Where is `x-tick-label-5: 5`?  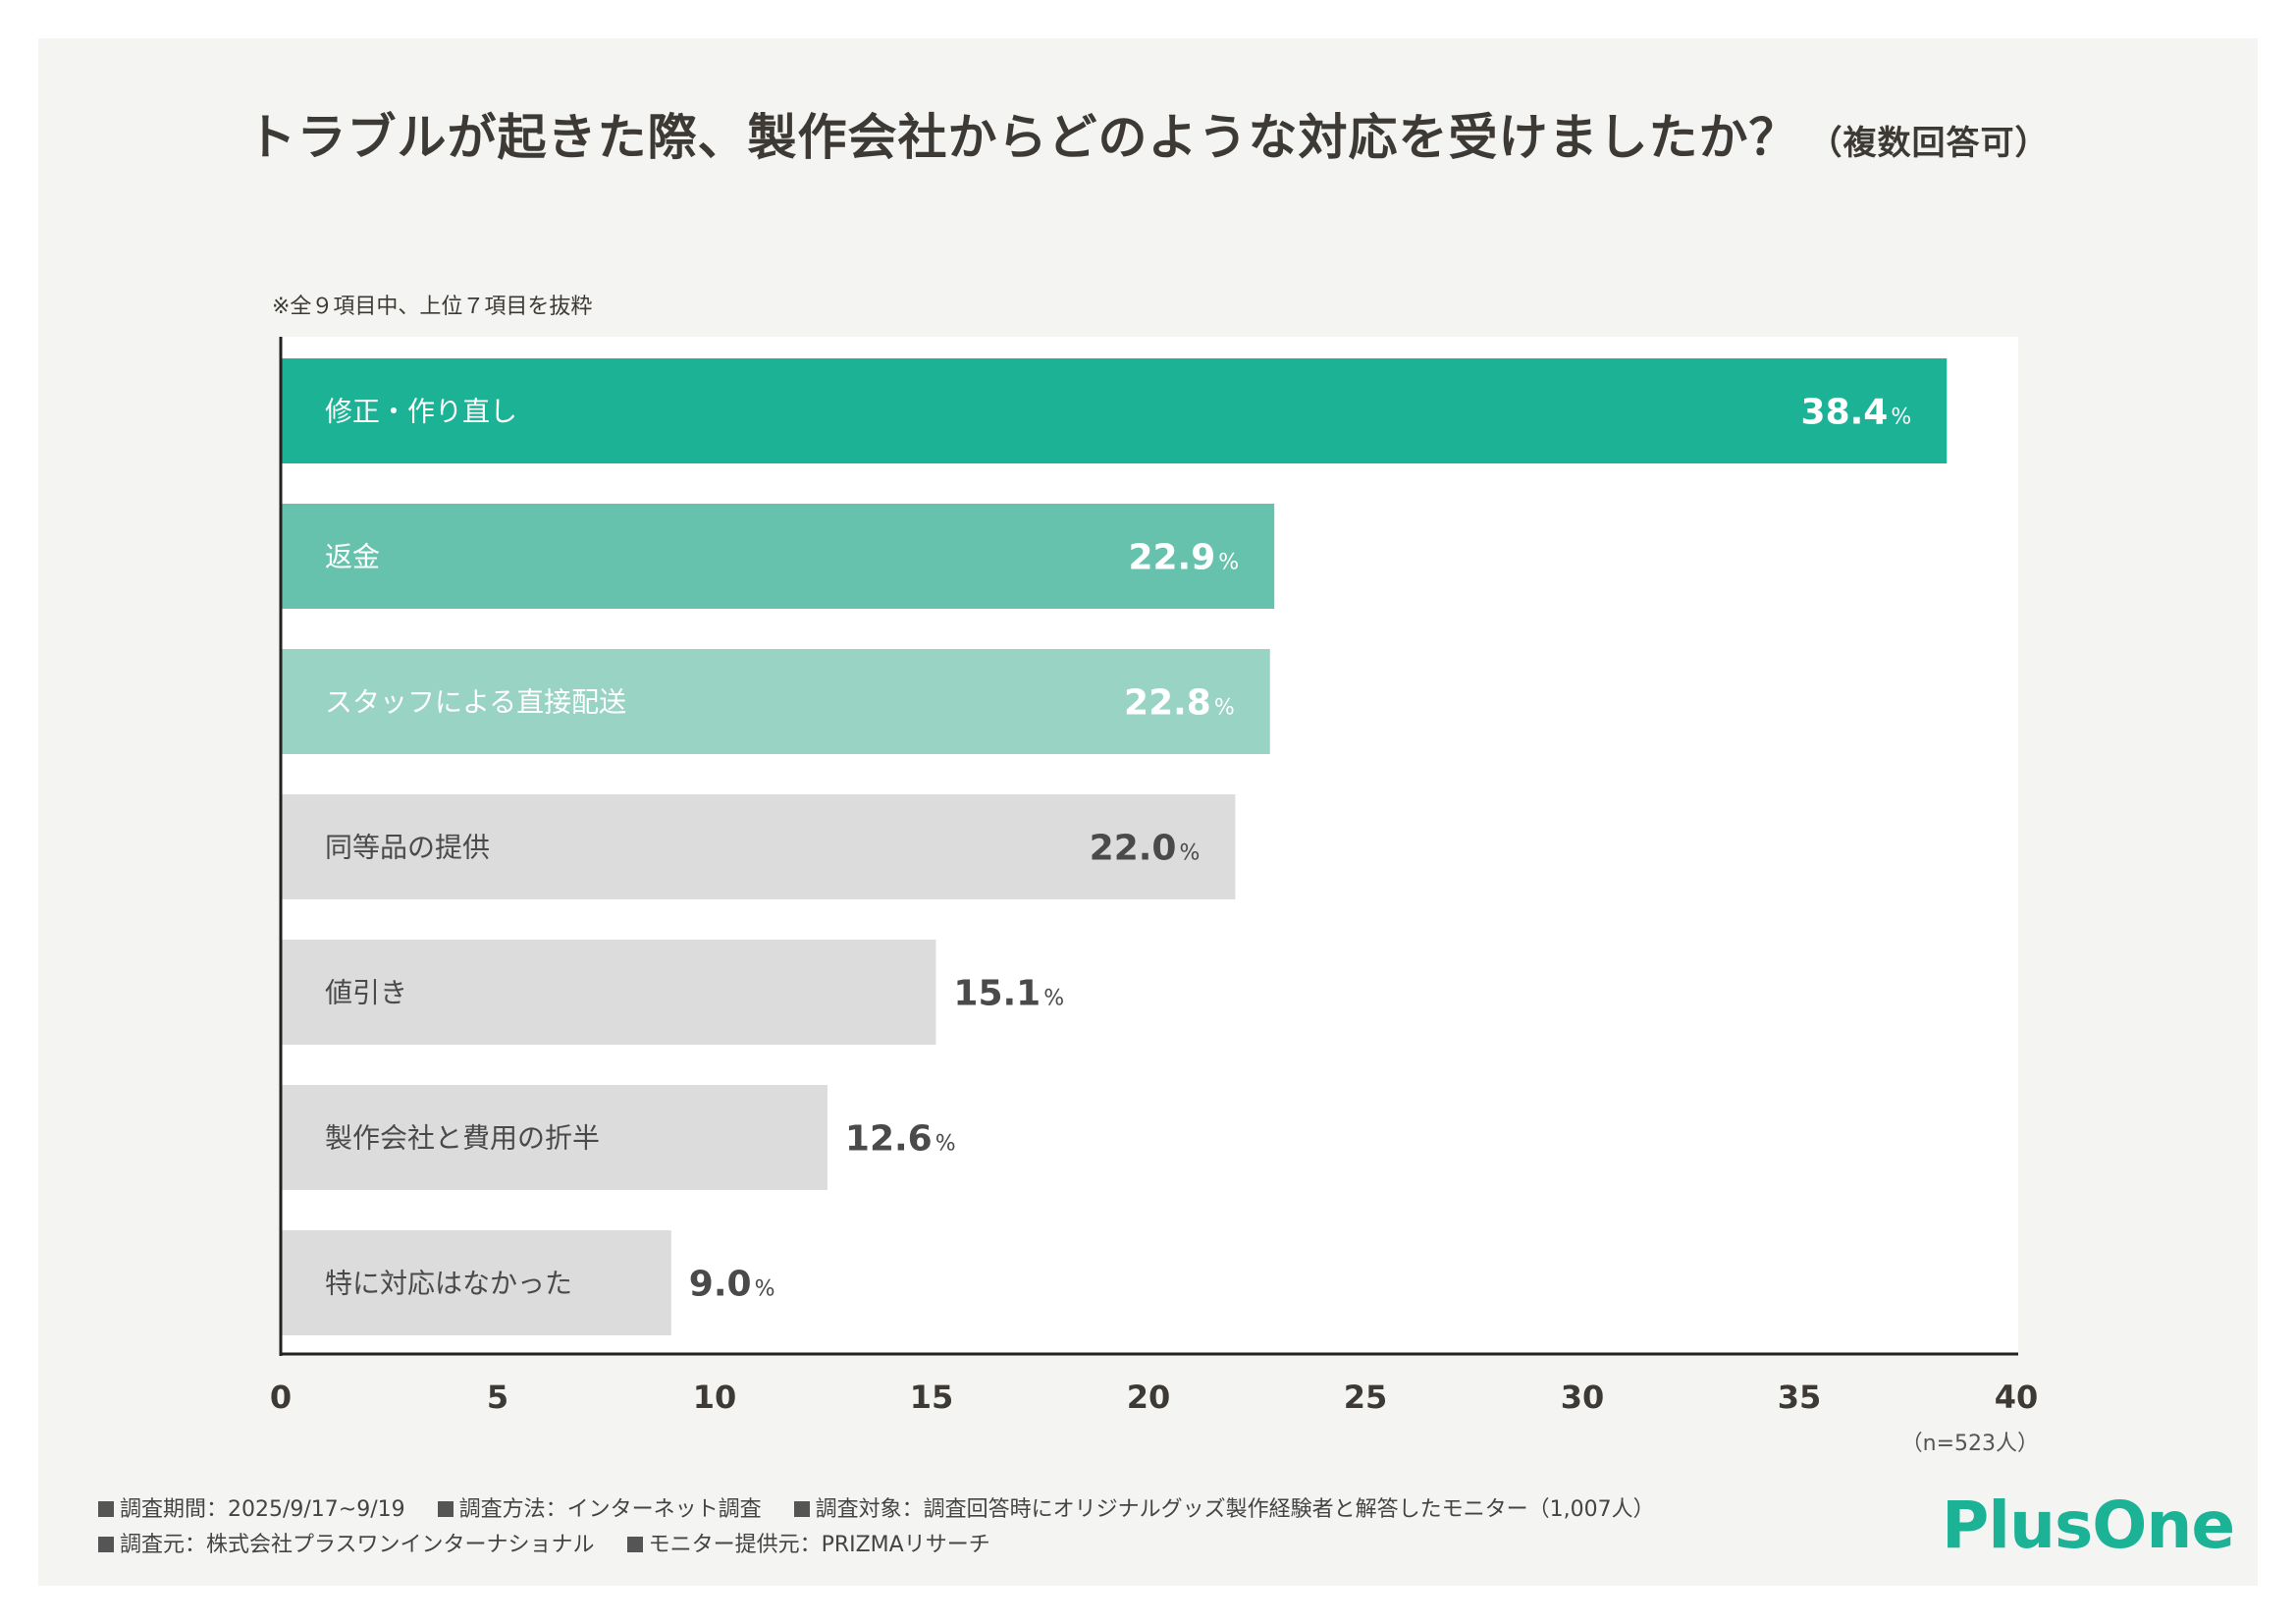
x-tick-label-5: 5 is located at coordinates (498, 1397).